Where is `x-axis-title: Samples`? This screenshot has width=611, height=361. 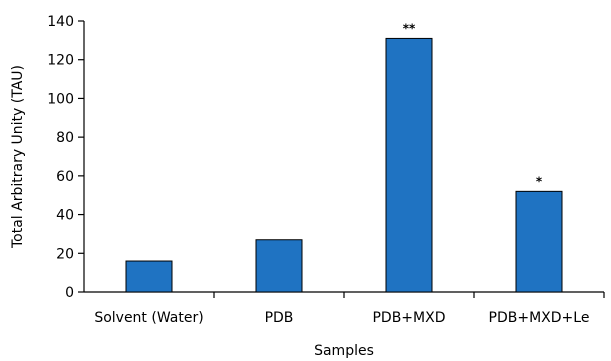 x-axis-title: Samples is located at coordinates (344, 351).